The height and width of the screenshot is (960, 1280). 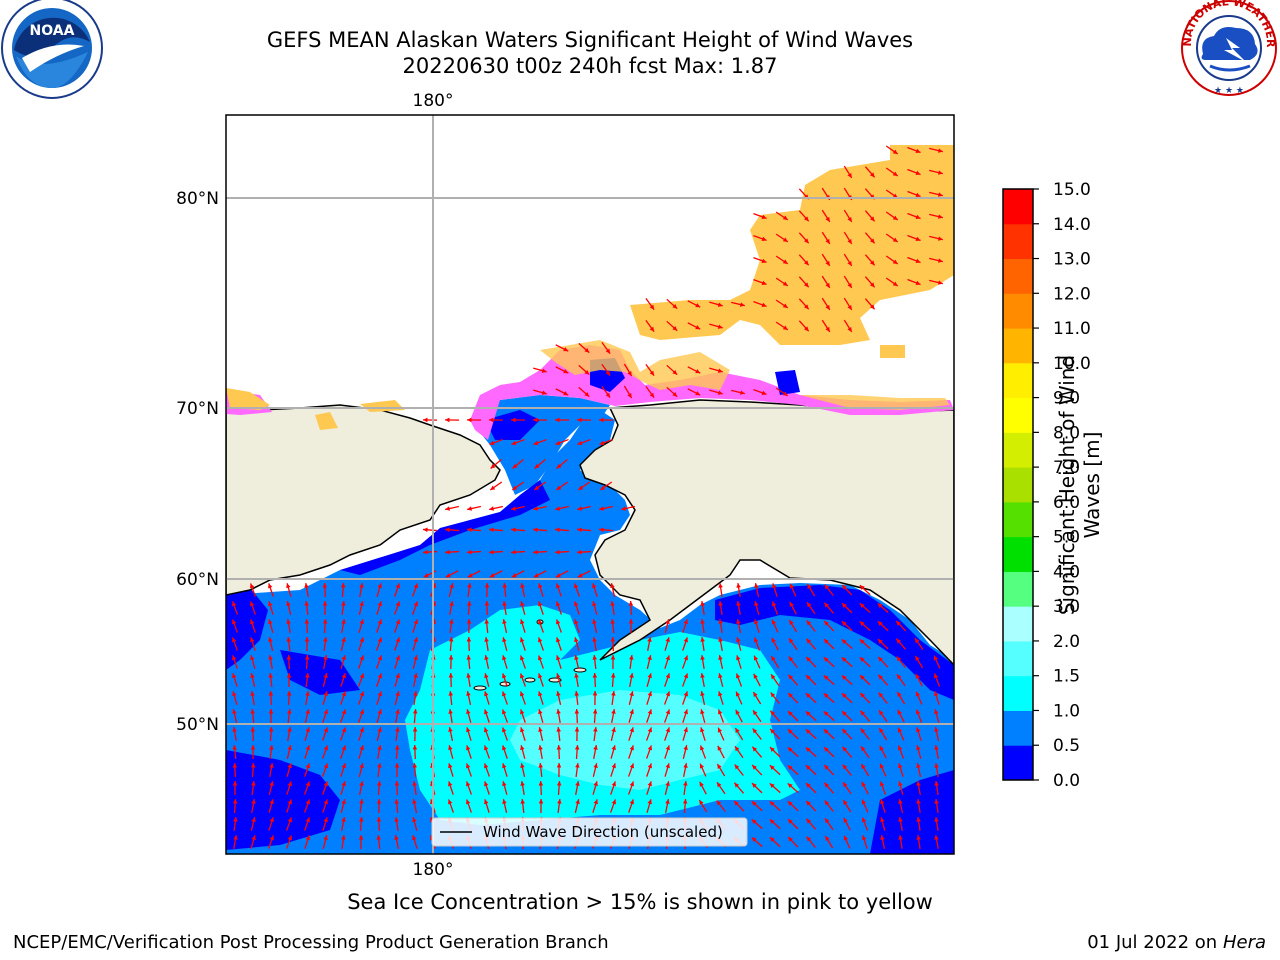 What do you see at coordinates (197, 725) in the screenshot?
I see `lat-label-50: 50°N` at bounding box center [197, 725].